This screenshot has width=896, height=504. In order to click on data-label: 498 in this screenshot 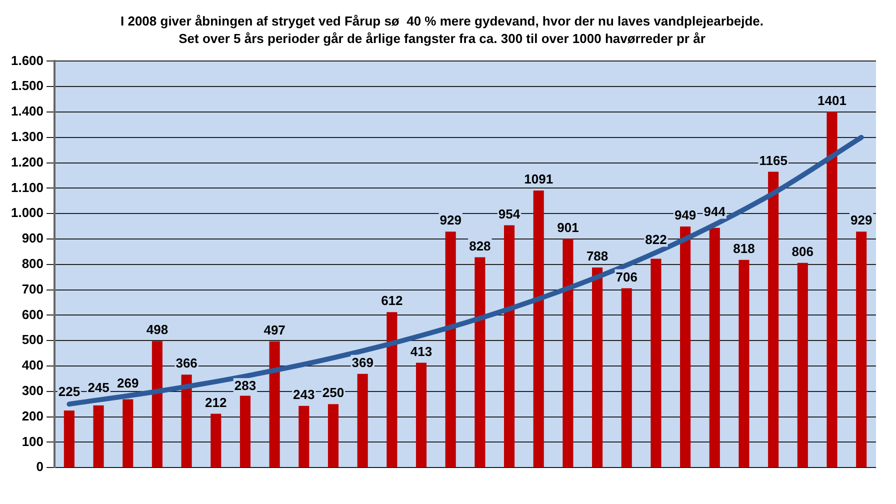, I will do `click(157, 330)`.